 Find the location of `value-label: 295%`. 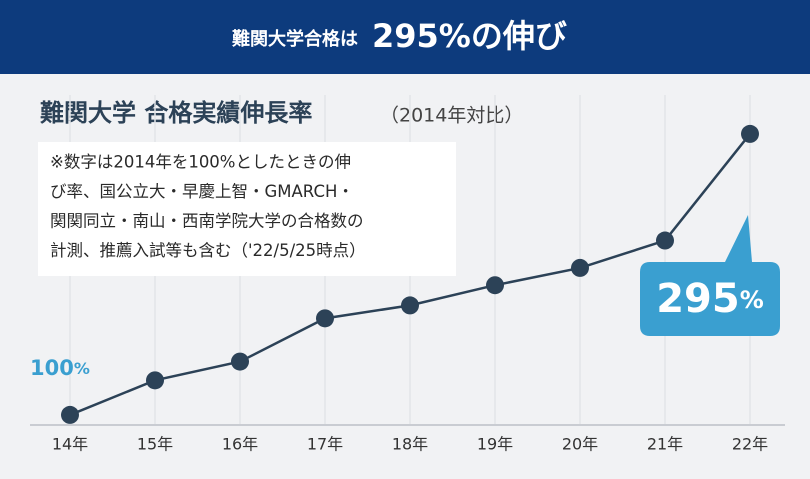

value-label: 295% is located at coordinates (710, 299).